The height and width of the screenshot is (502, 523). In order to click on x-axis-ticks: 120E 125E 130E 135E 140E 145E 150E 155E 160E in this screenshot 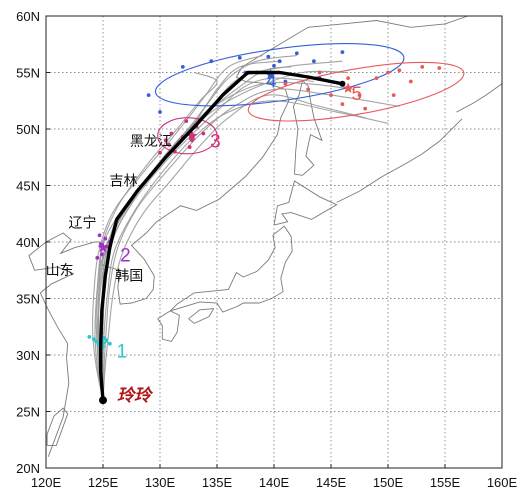, I will do `click(274, 477)`.